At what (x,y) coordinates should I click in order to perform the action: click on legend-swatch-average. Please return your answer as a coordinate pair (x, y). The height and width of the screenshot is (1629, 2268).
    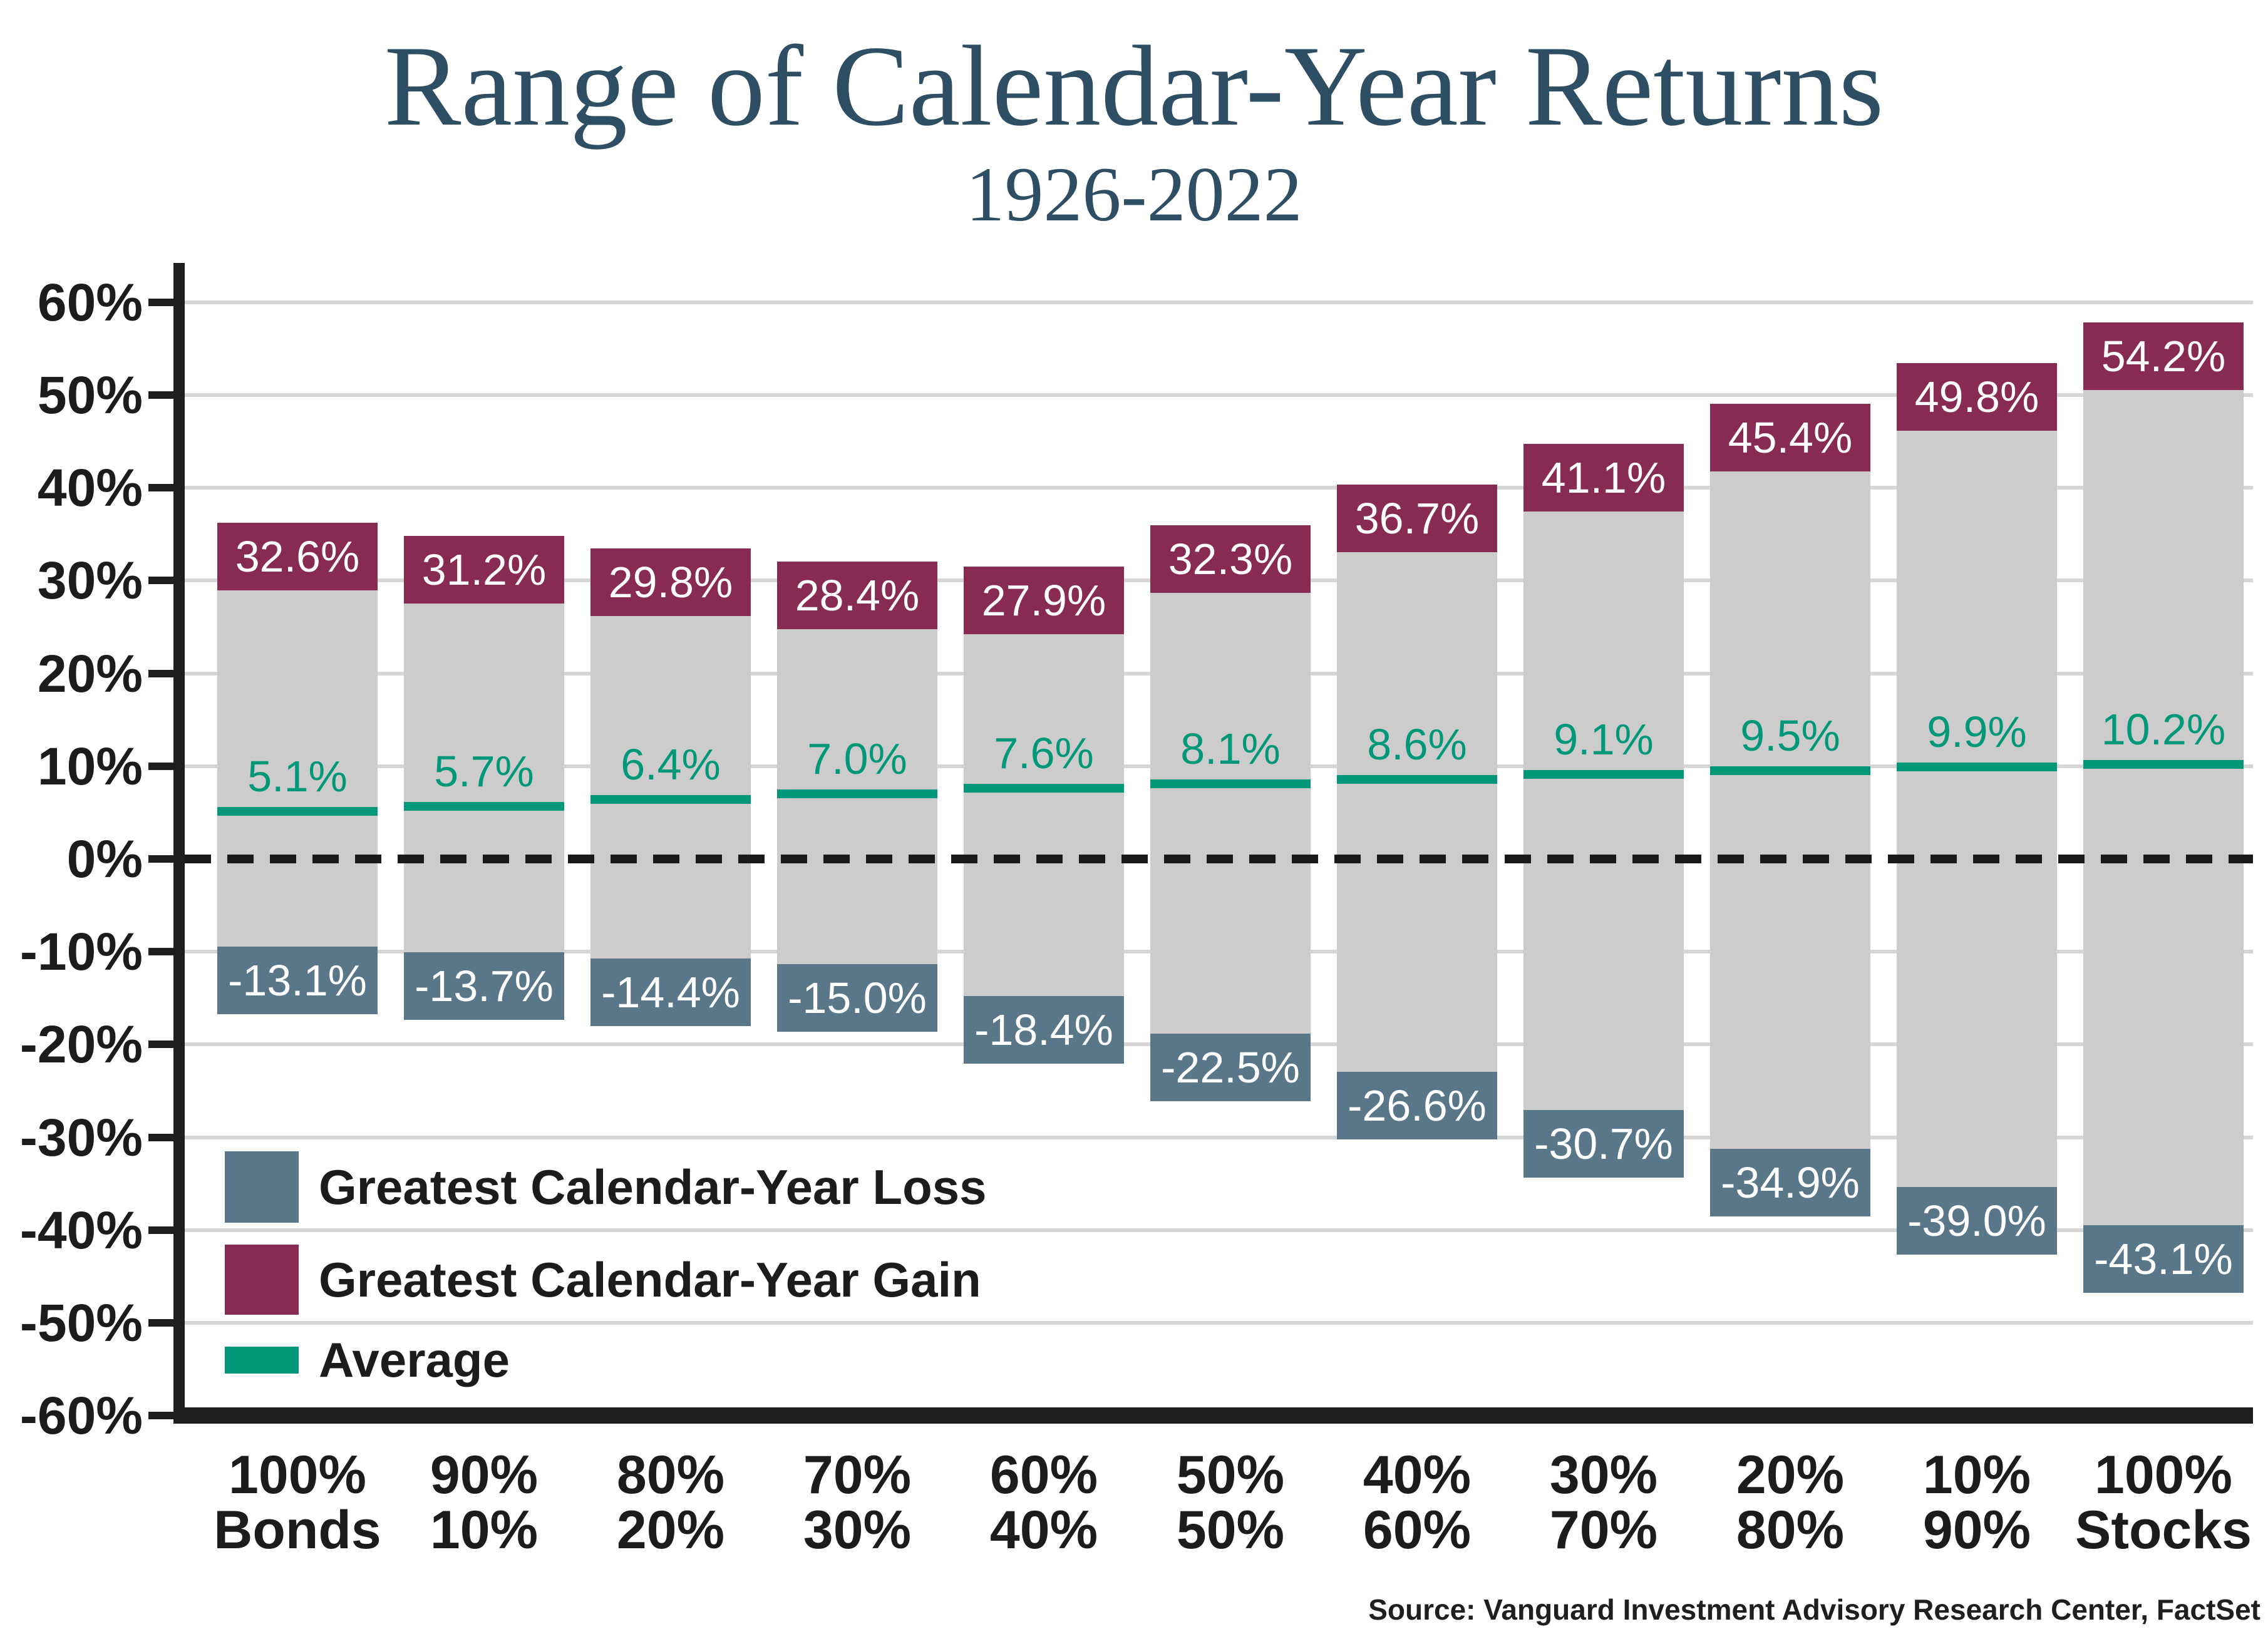
    Looking at the image, I should click on (262, 1360).